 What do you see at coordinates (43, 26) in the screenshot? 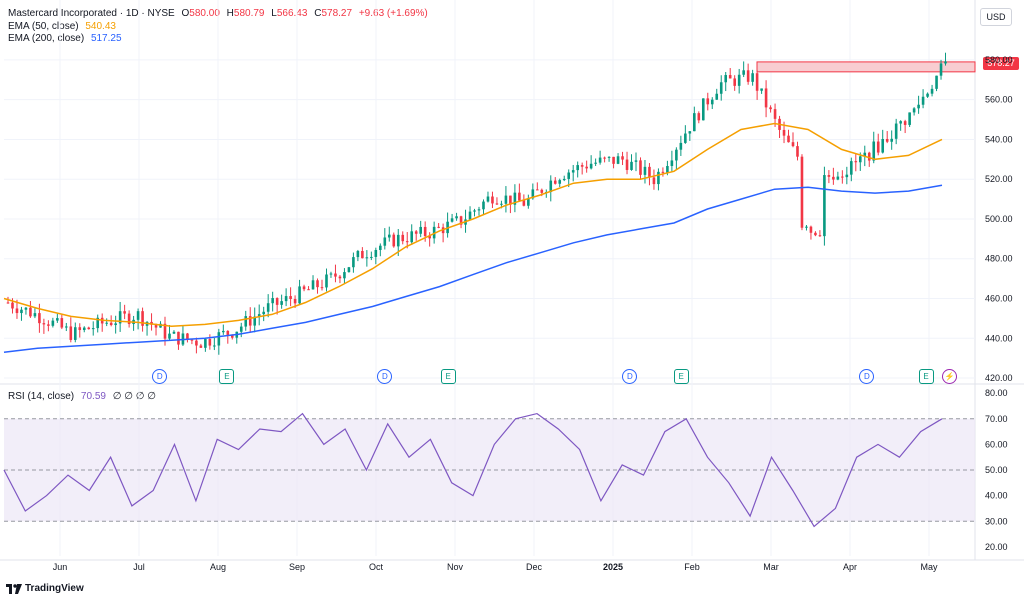
I see `ema50-label: EMA (50, close)` at bounding box center [43, 26].